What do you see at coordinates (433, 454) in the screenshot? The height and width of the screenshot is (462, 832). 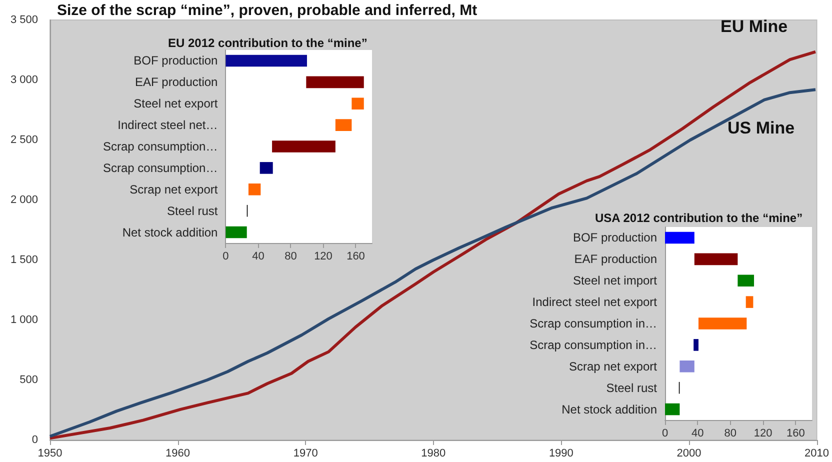 I see `x-tick-label: 1980` at bounding box center [433, 454].